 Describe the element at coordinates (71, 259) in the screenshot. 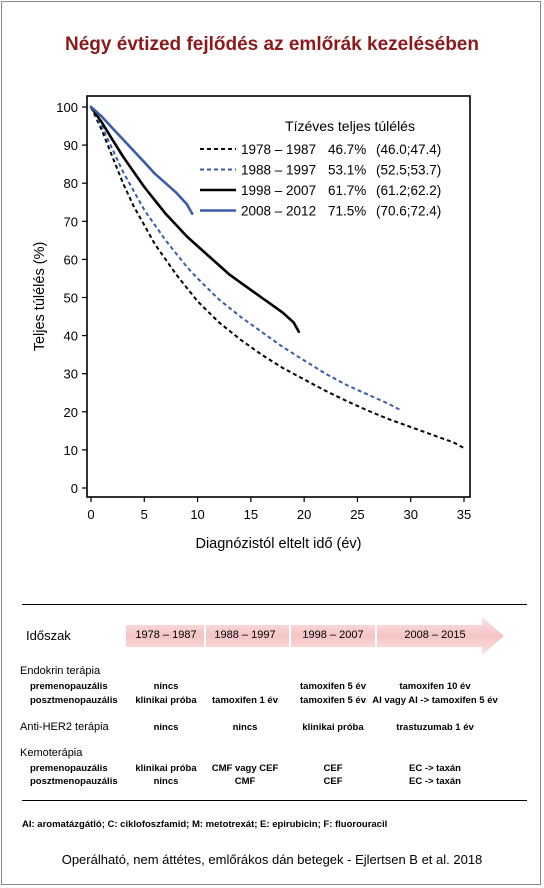

I see `y-tick-label: 60` at that location.